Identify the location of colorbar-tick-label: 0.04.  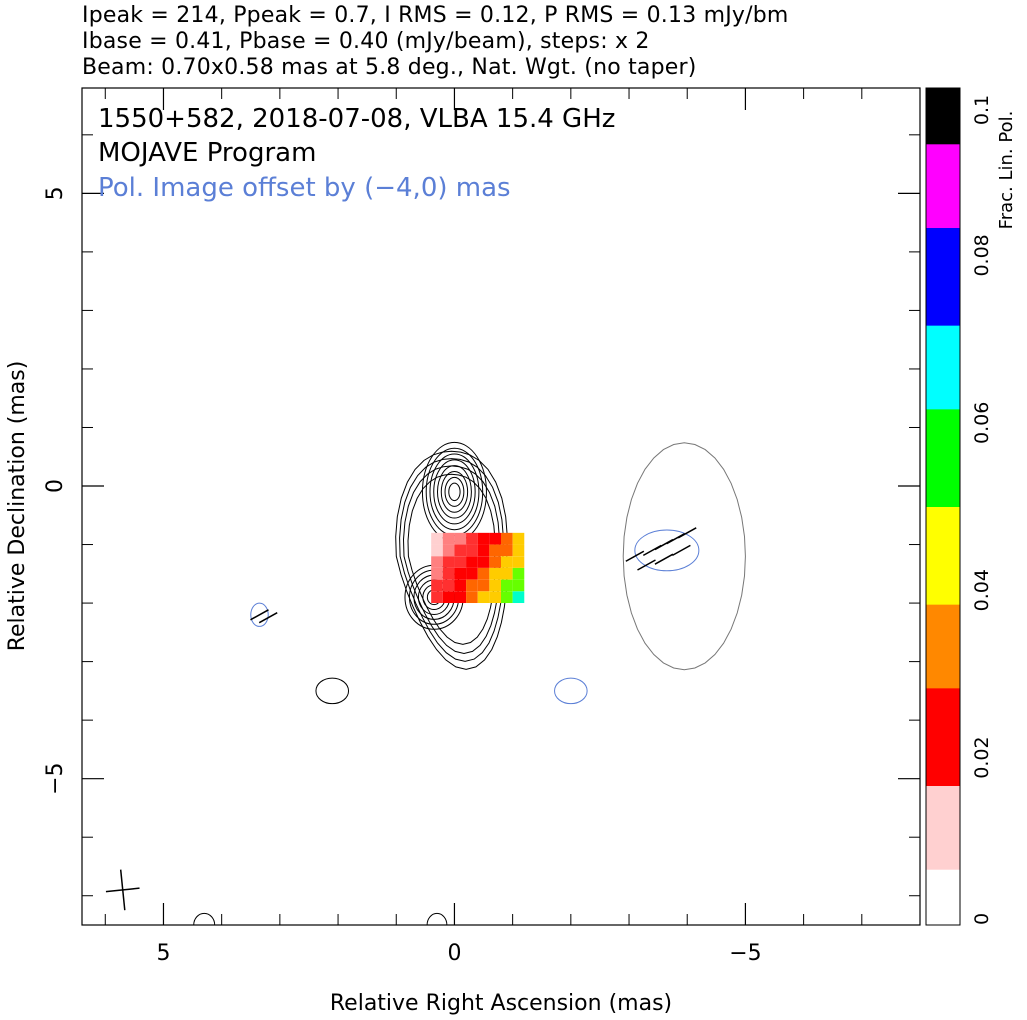
(982, 590).